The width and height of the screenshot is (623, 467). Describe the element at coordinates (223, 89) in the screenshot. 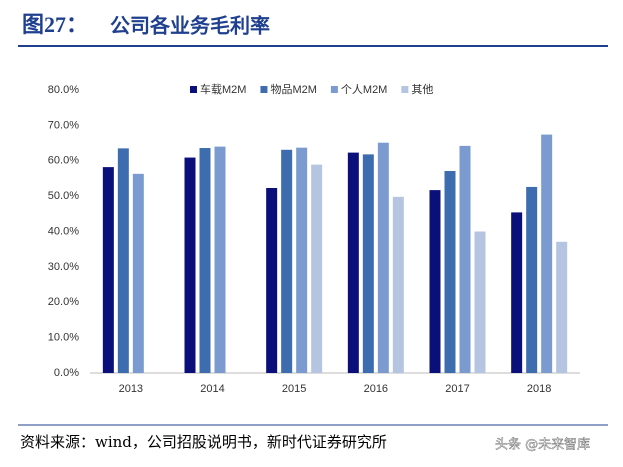

I see `legend-label: 车载M2M` at that location.